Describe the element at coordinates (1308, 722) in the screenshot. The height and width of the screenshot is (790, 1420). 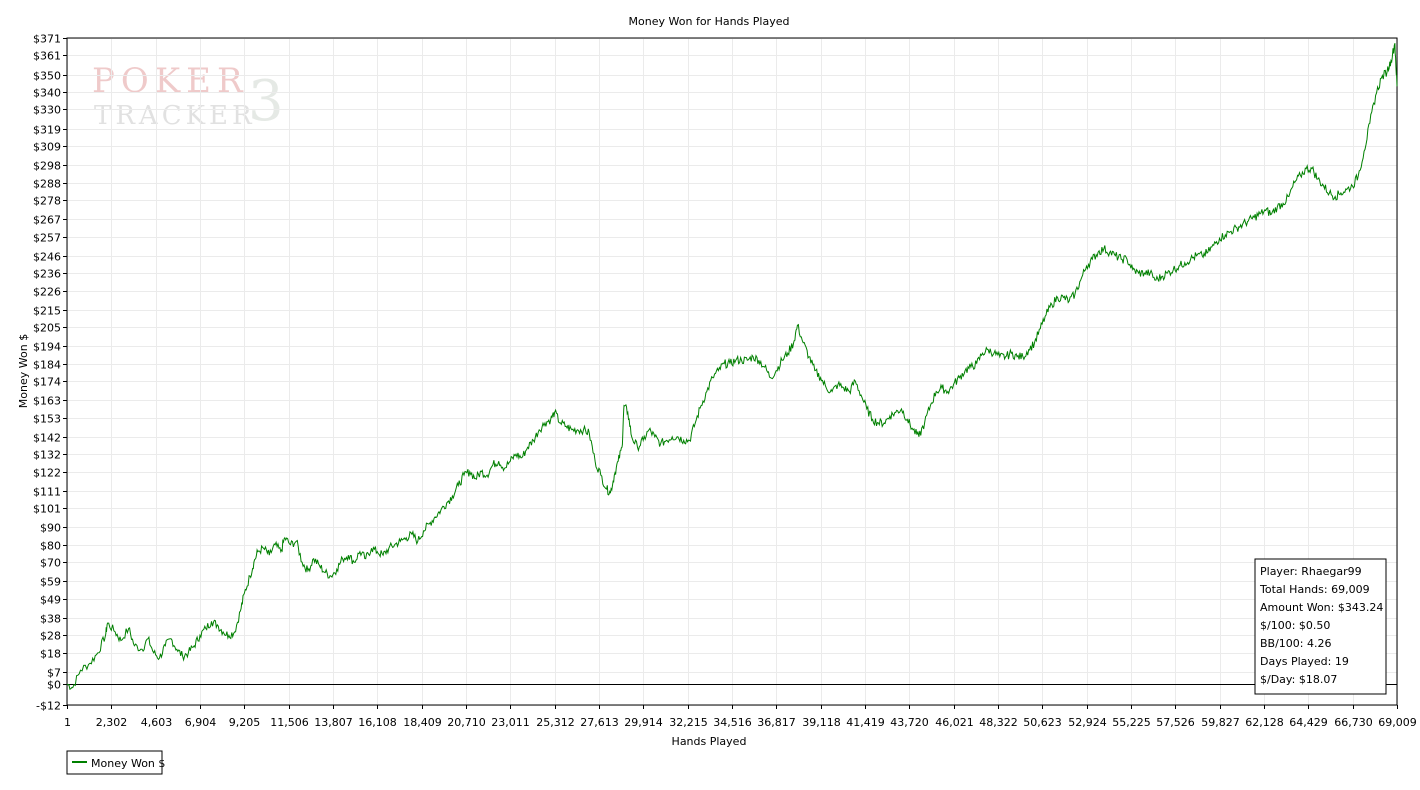
I see `x-tick-label: 64,429` at that location.